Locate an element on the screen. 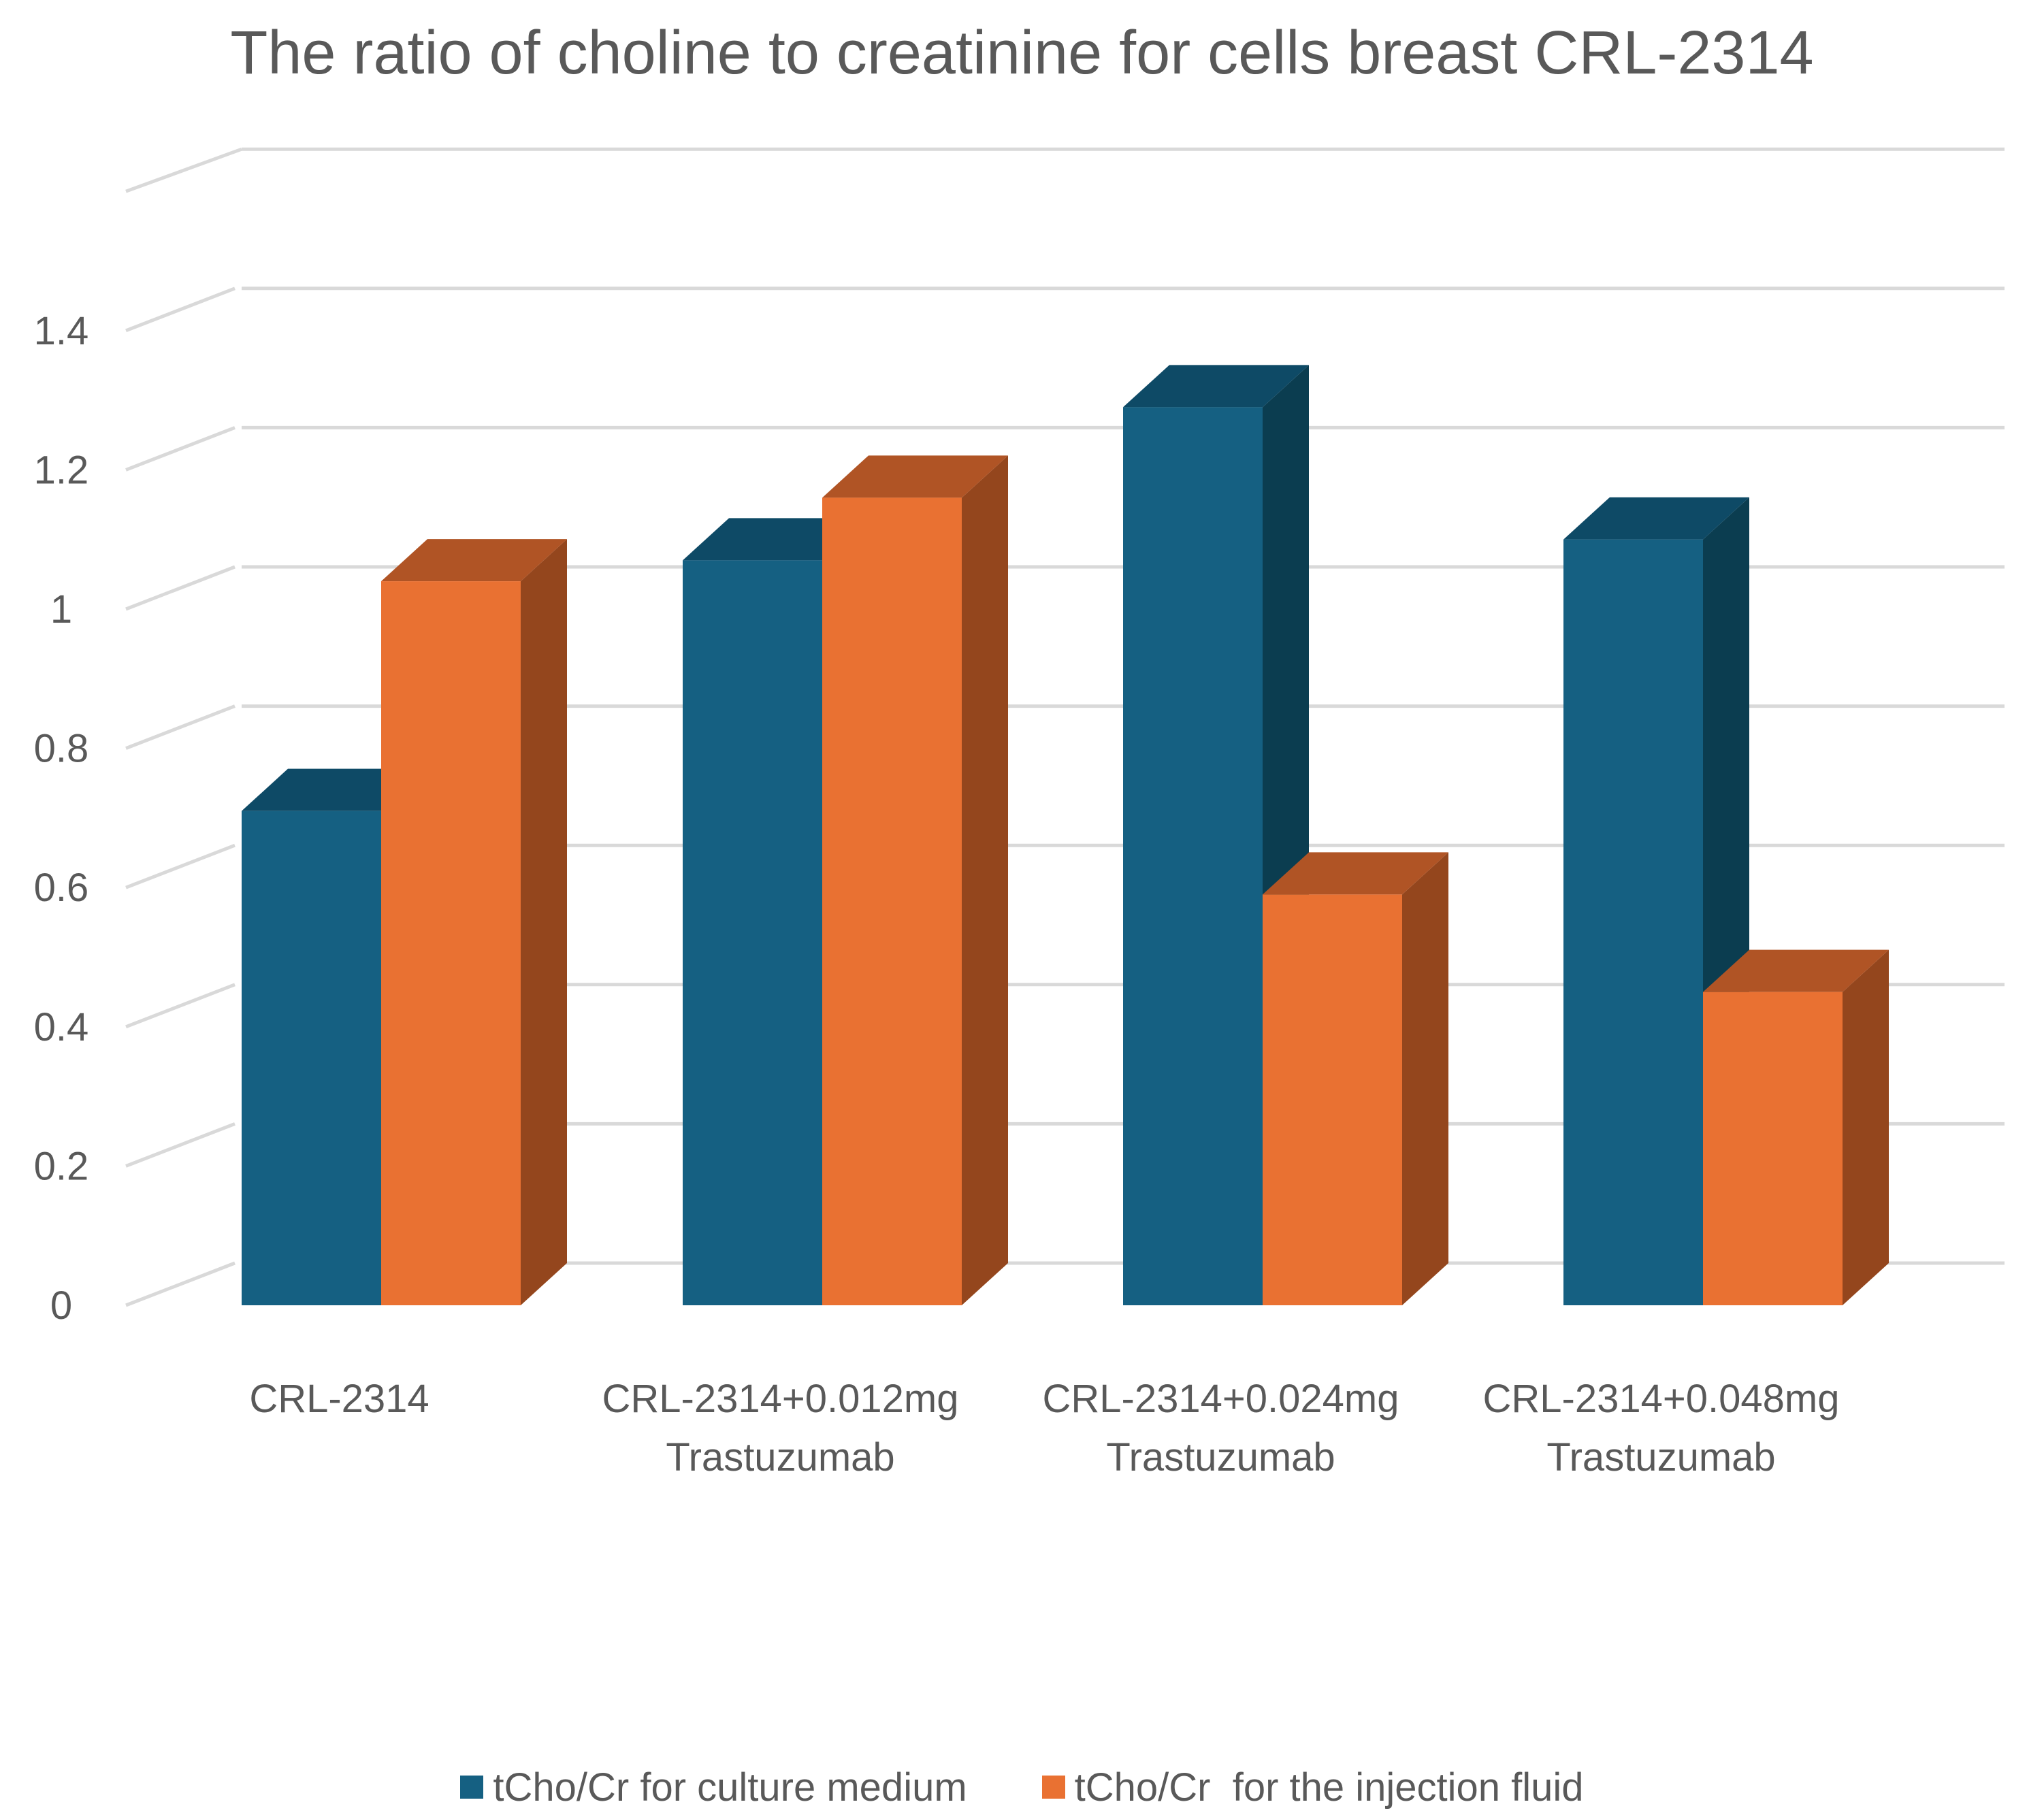 This screenshot has width=2044, height=1815. legend-label-culture-medium: tCho/Cr for culture medium is located at coordinates (730, 1787).